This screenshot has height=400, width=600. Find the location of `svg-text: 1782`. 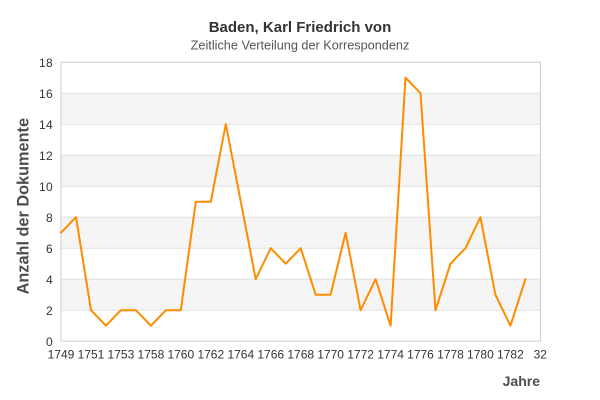

svg-text: 1782 is located at coordinates (510, 355).